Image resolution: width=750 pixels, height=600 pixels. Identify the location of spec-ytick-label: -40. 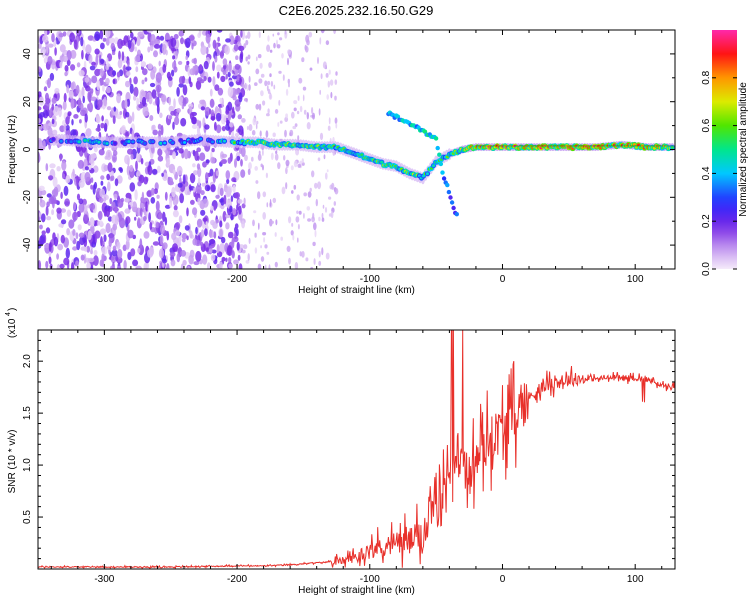
(27, 244).